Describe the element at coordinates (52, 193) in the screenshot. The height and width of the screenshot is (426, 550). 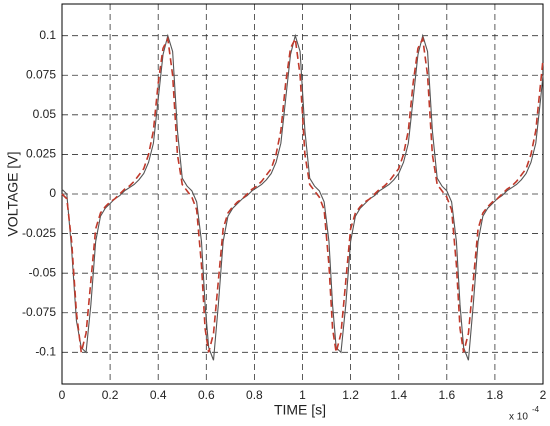
I see `y-tick-label: 0` at that location.